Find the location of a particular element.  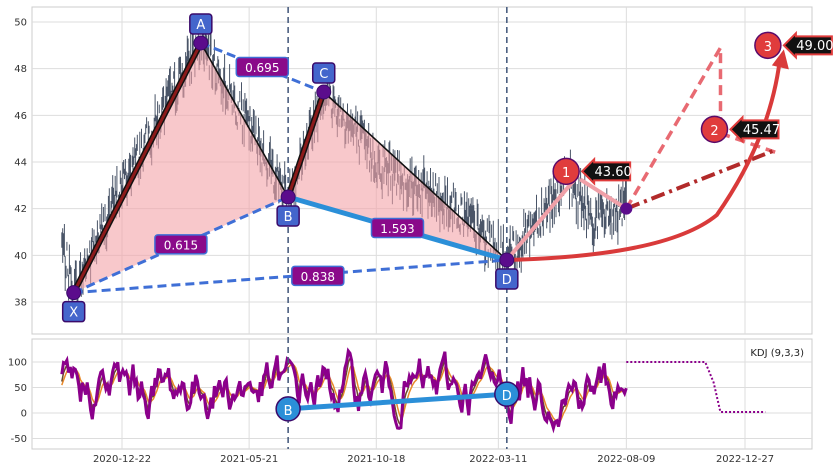

ratio-label: 0.695 is located at coordinates (262, 67).